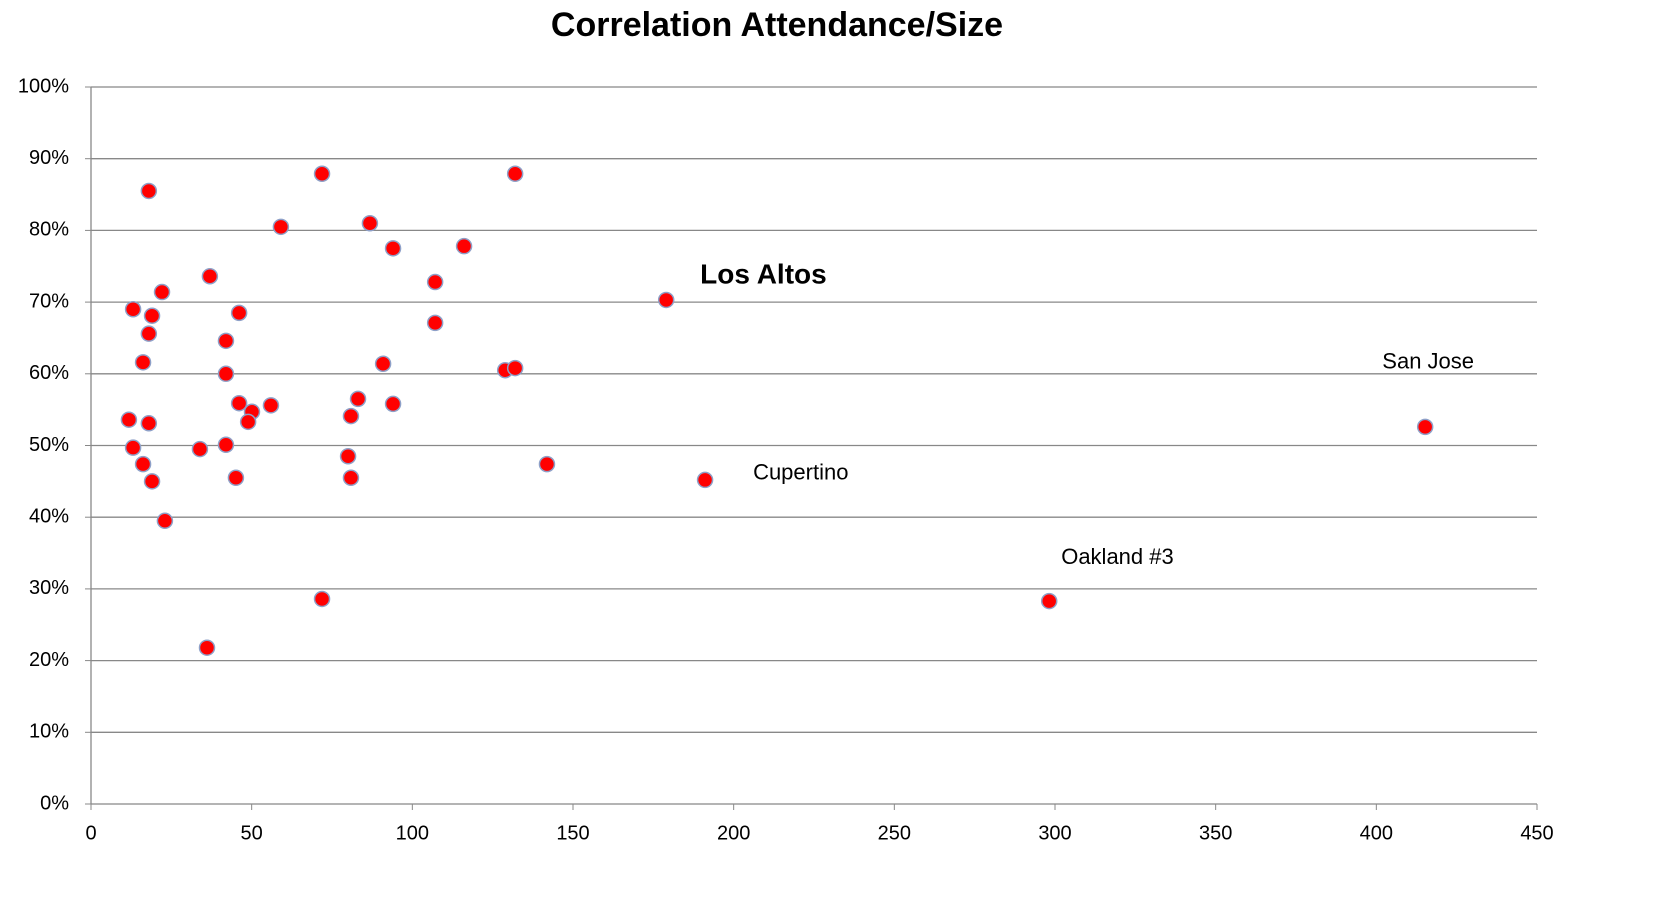  I want to click on annotation: Oakland #3, so click(1117, 556).